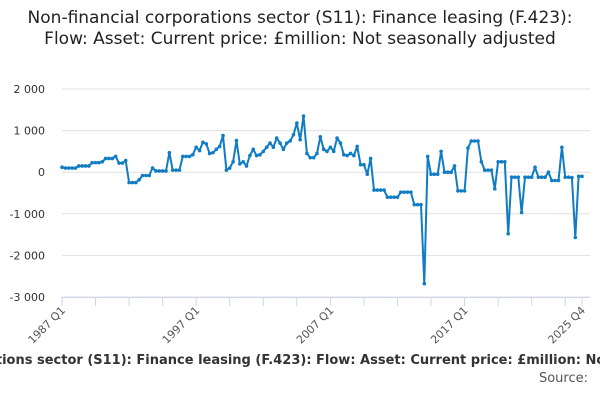 This screenshot has height=400, width=600. I want to click on y-tick-label: 2 000, so click(30, 89).